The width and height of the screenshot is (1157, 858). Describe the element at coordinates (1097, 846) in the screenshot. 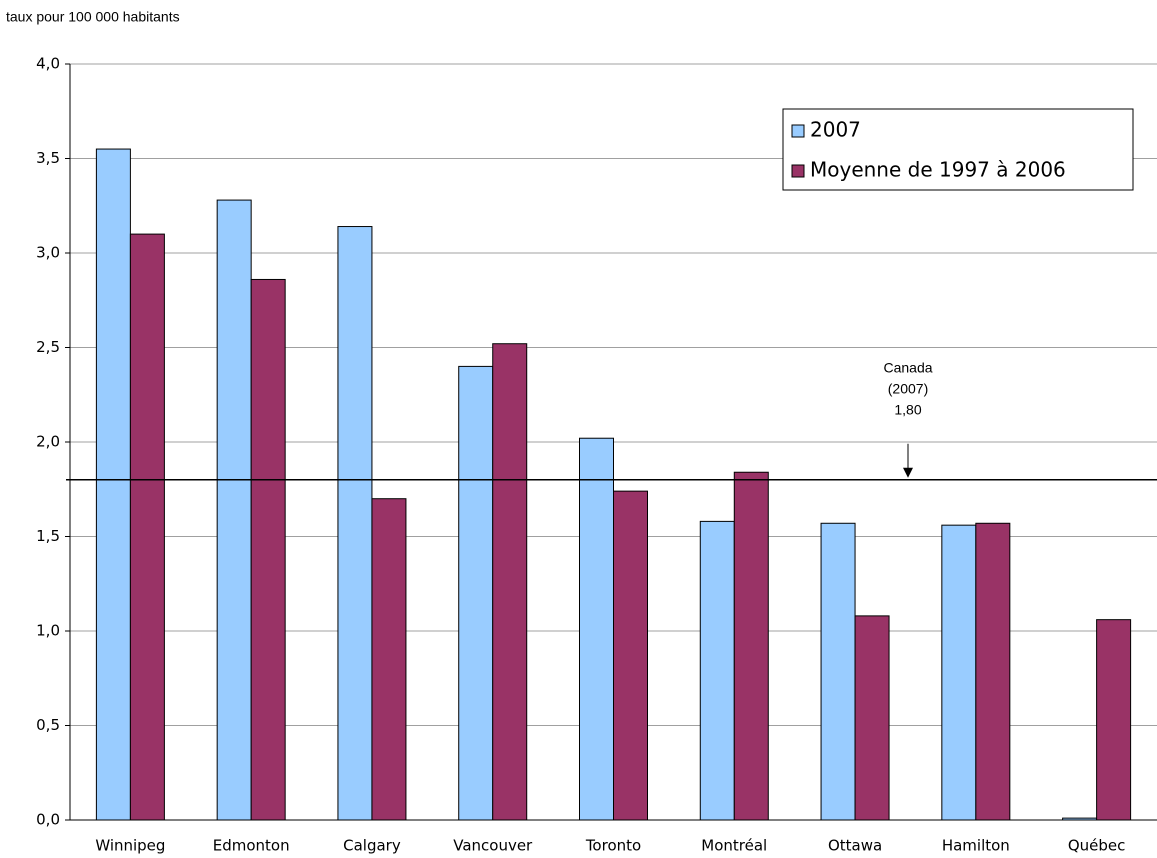

I see `x-tick-label: Québec` at that location.